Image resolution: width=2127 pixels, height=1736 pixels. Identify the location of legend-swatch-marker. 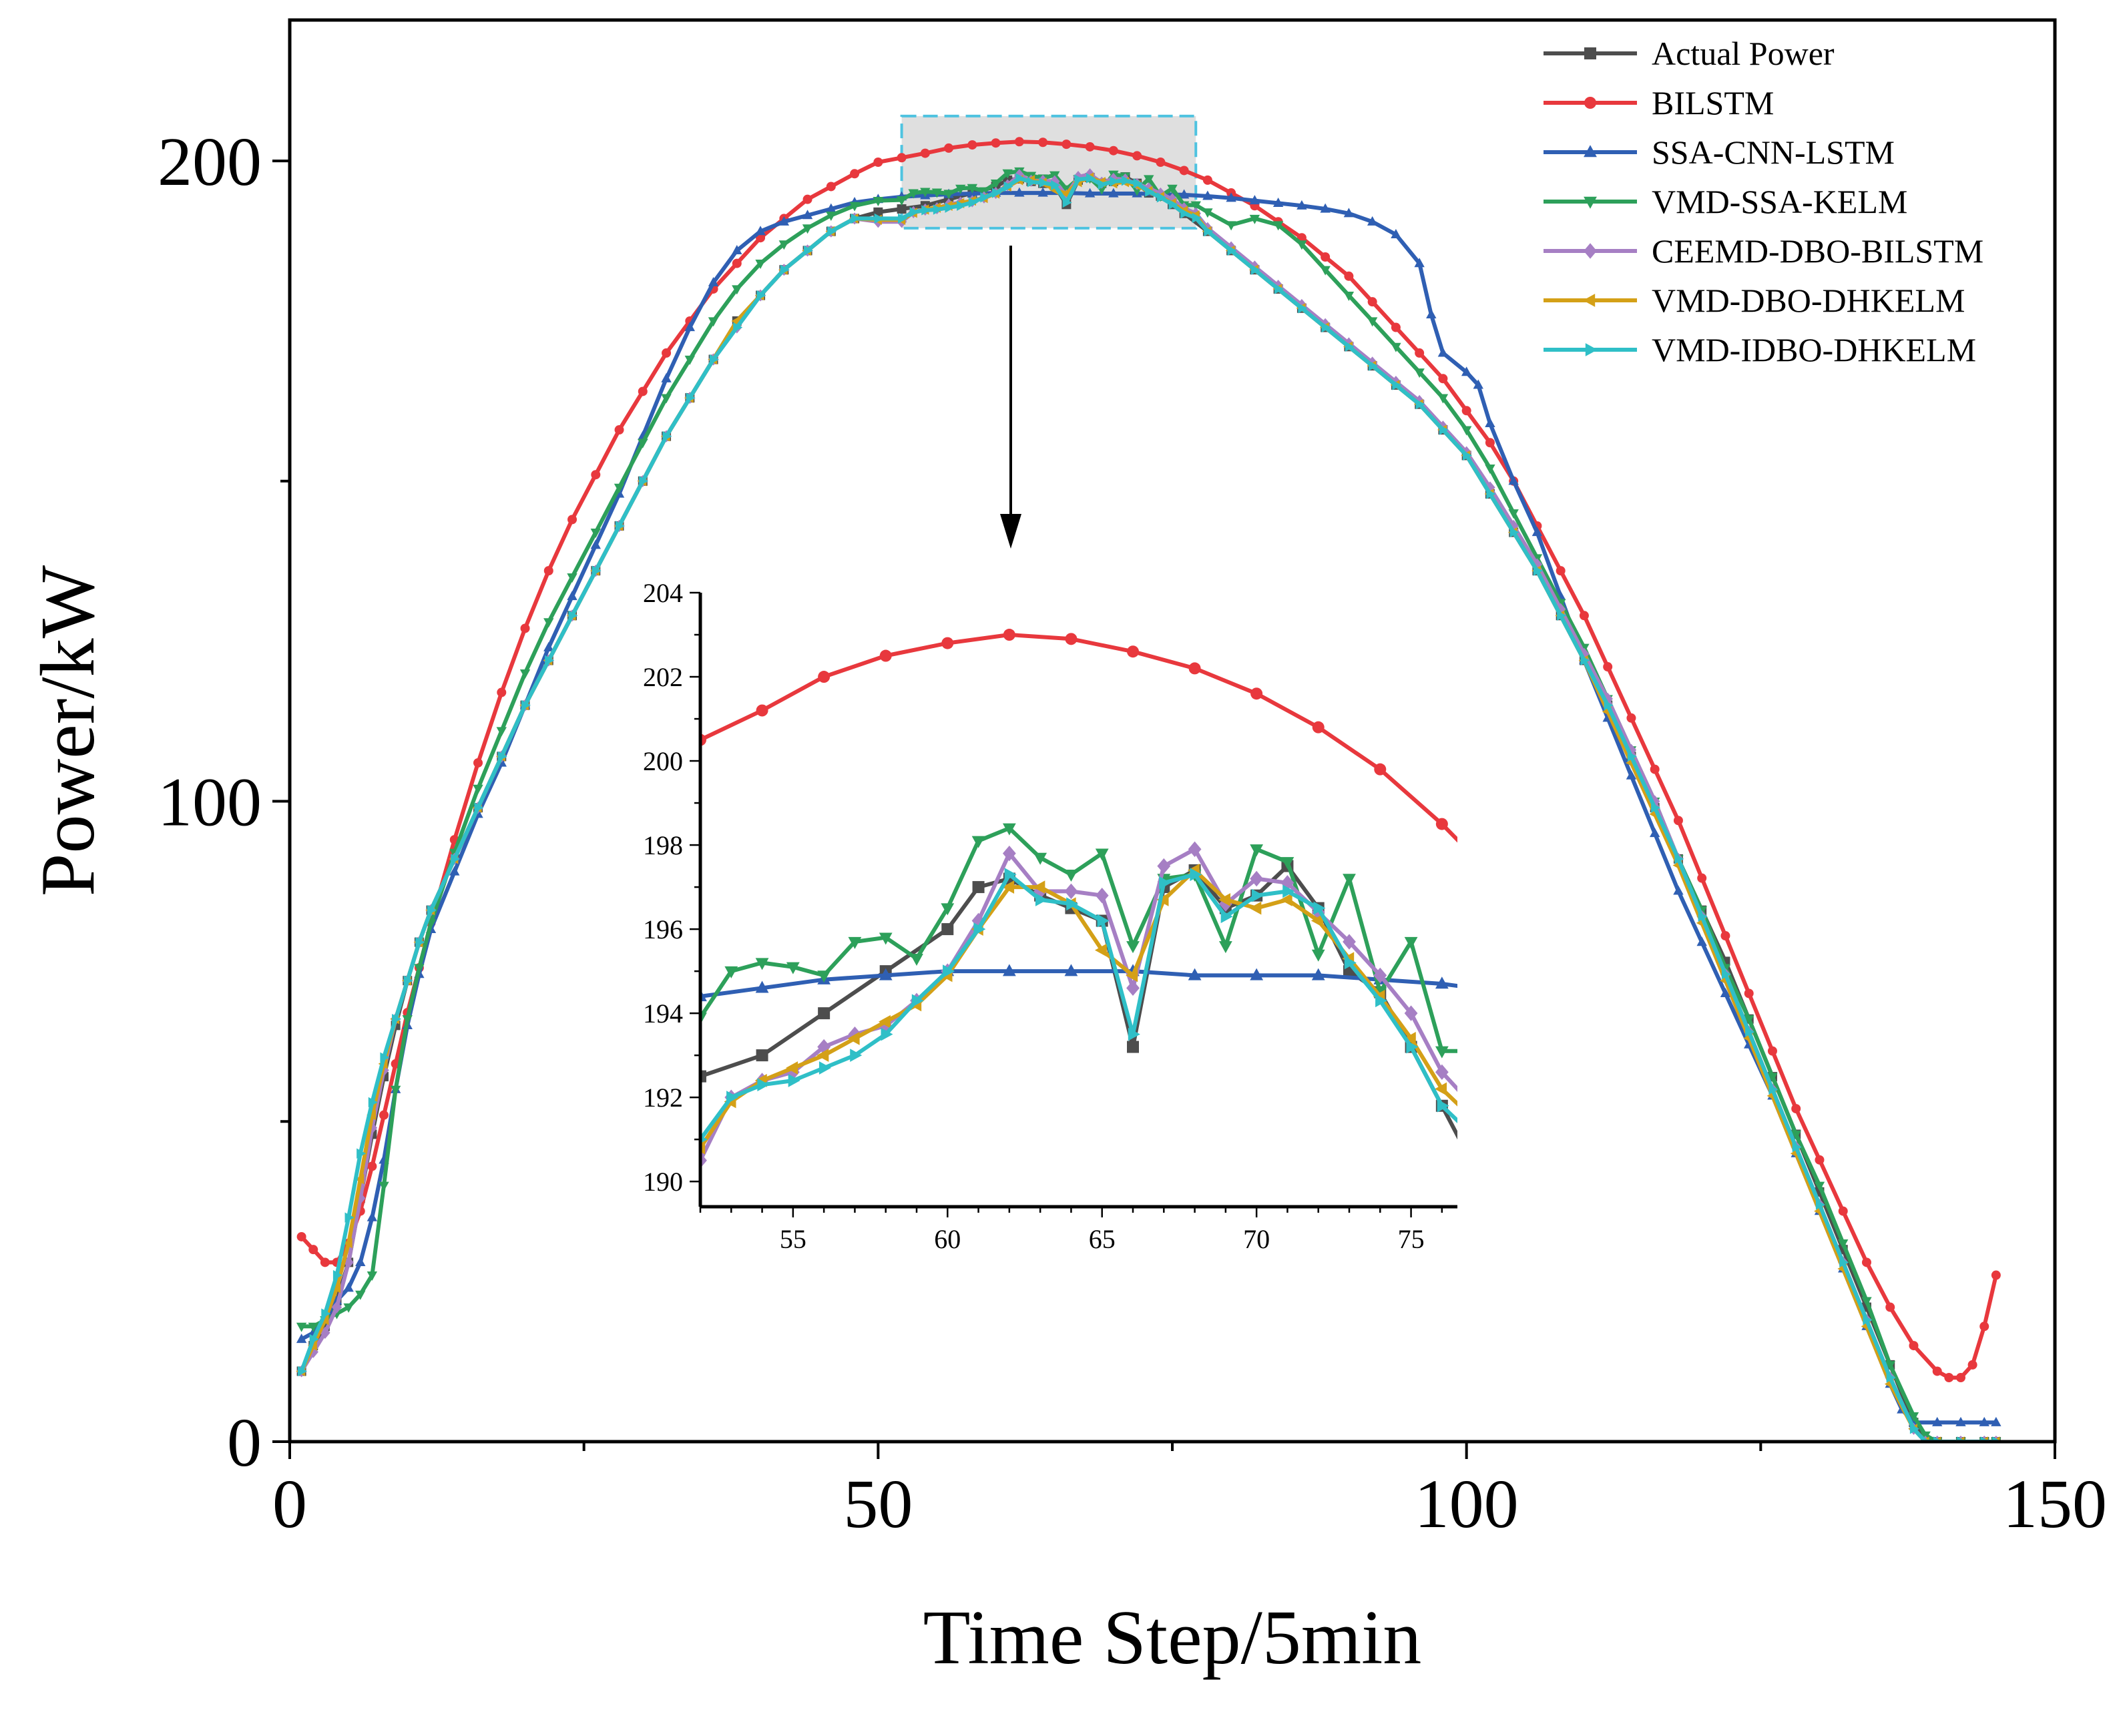
(1590, 103).